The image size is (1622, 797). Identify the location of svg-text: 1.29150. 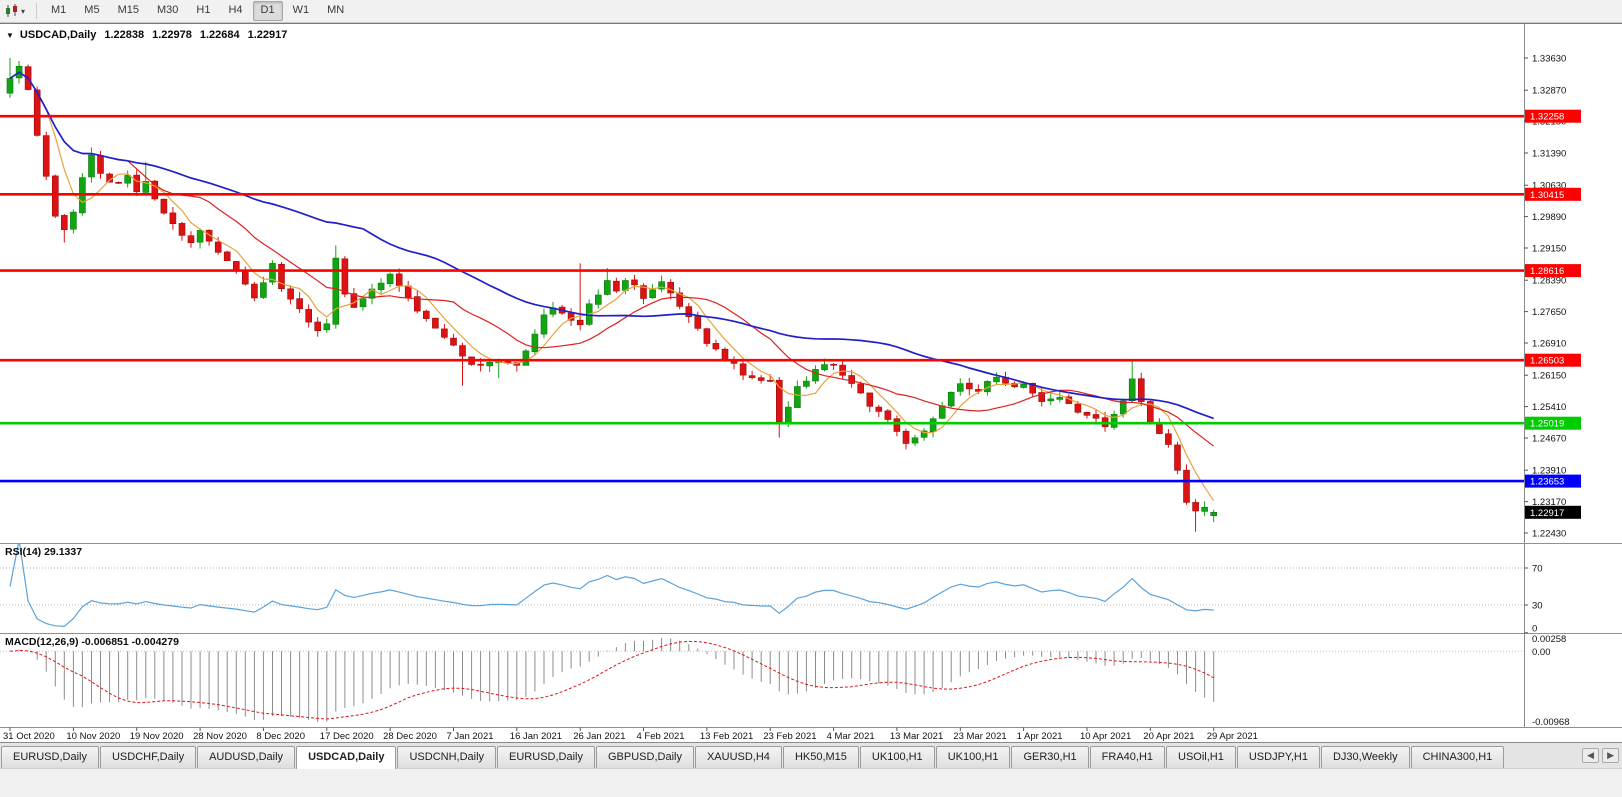
(1549, 249).